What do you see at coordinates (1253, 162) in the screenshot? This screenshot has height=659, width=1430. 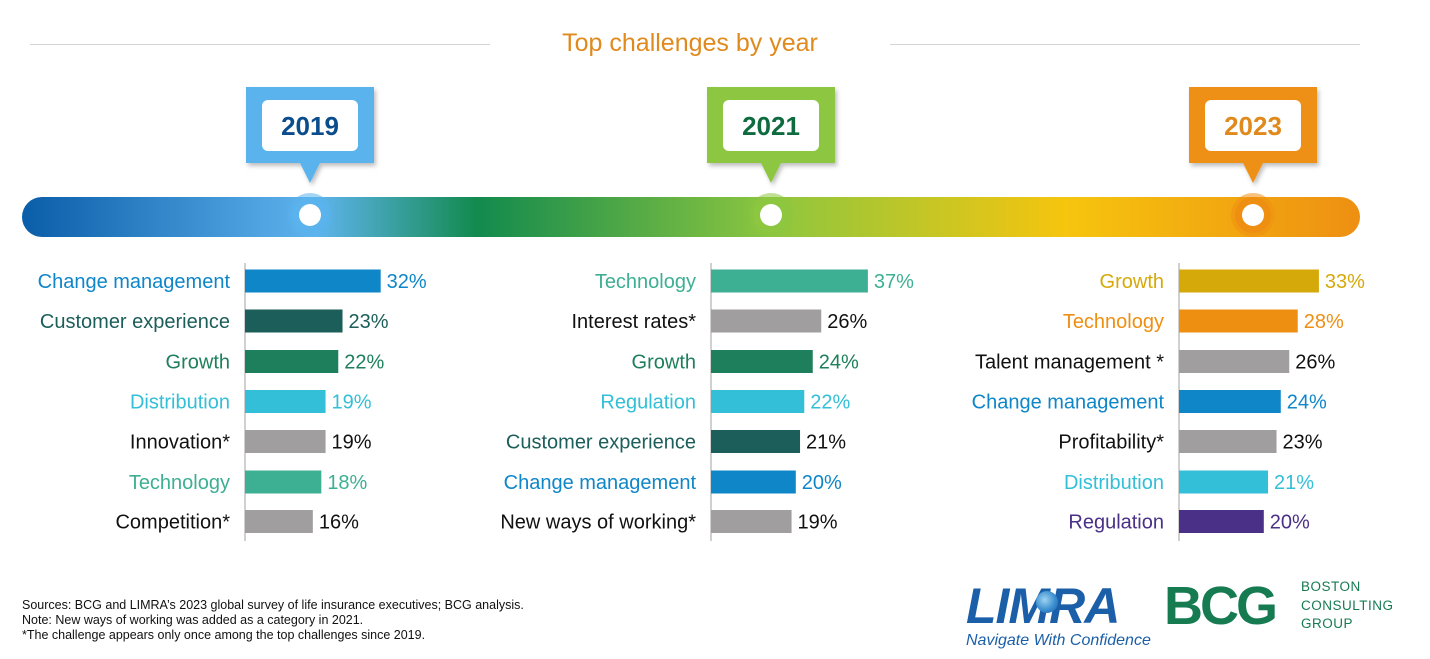 I see `year-marker-2023: 2023` at bounding box center [1253, 162].